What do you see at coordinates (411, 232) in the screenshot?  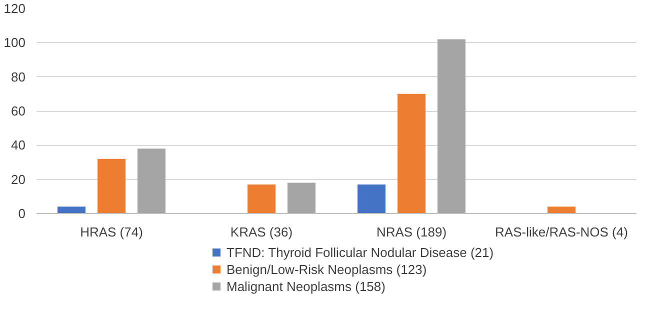 I see `x-tick-label: NRAS (189)` at bounding box center [411, 232].